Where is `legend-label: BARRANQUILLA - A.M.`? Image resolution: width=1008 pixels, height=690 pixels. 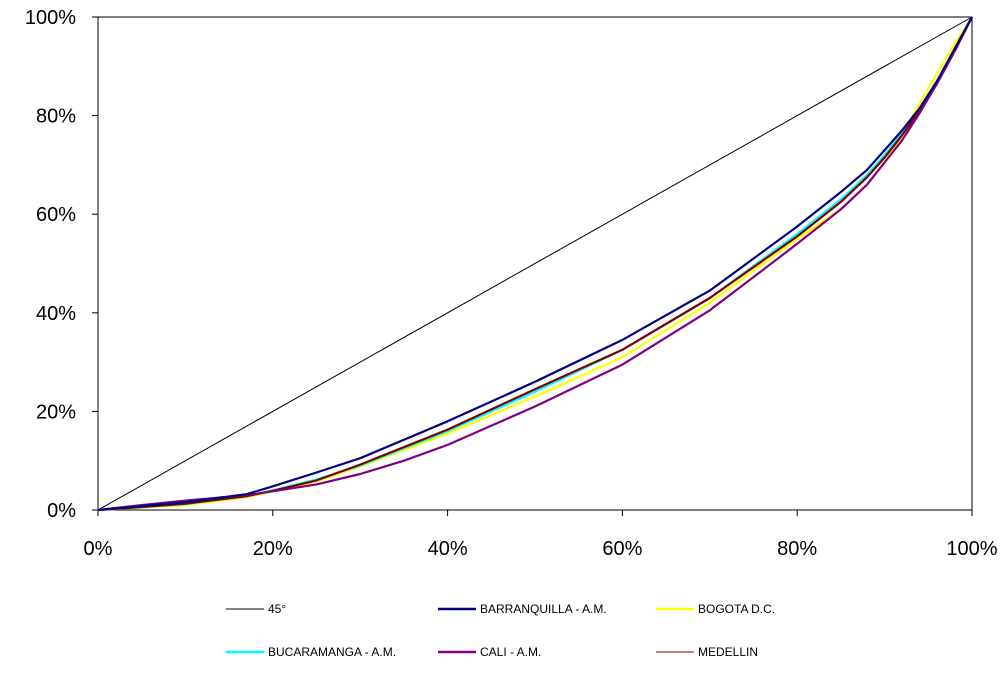
legend-label: BARRANQUILLA - A.M. is located at coordinates (543, 609).